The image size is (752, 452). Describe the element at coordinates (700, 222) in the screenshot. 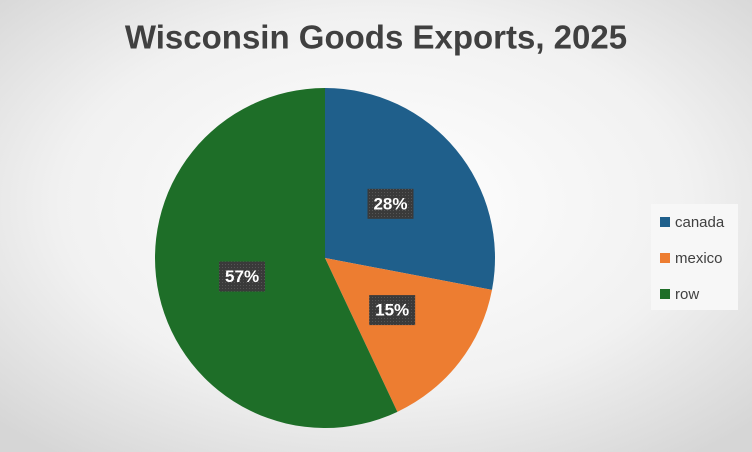

I see `legend-label: canada` at that location.